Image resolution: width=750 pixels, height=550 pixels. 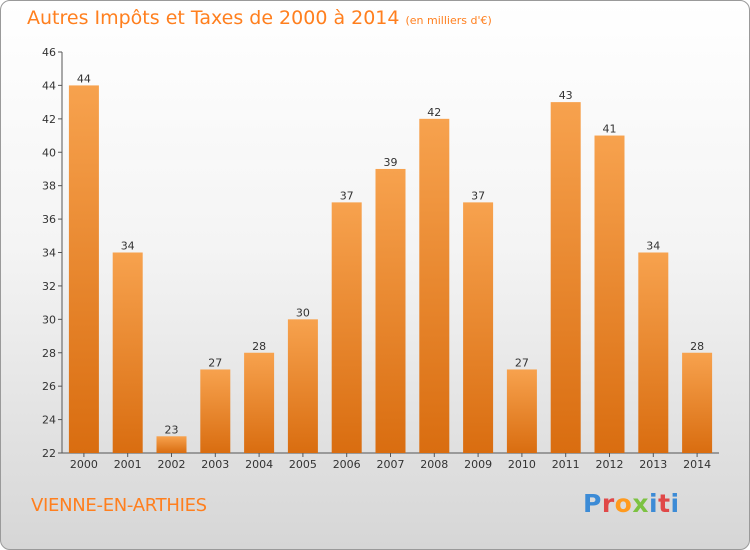 What do you see at coordinates (49, 219) in the screenshot?
I see `y-tick-label: 36` at bounding box center [49, 219].